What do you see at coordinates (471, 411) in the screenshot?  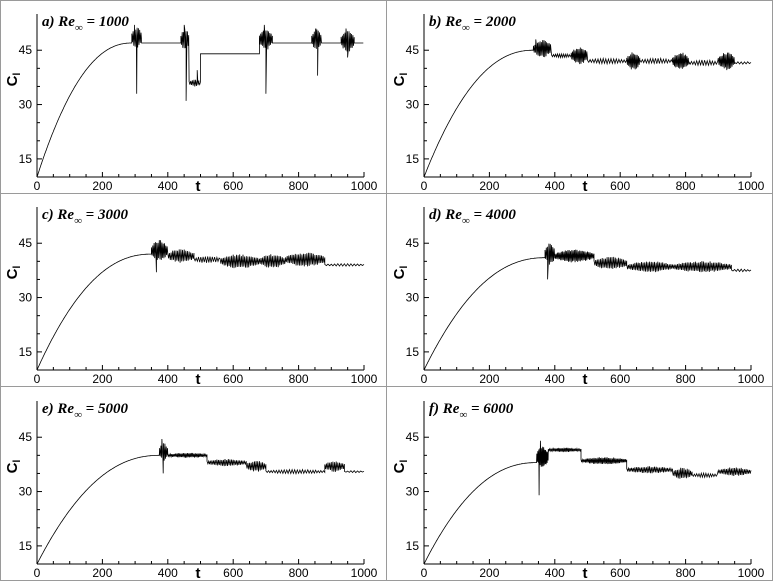 I see `panel-title: f) Re∞ = 6000` at bounding box center [471, 411].